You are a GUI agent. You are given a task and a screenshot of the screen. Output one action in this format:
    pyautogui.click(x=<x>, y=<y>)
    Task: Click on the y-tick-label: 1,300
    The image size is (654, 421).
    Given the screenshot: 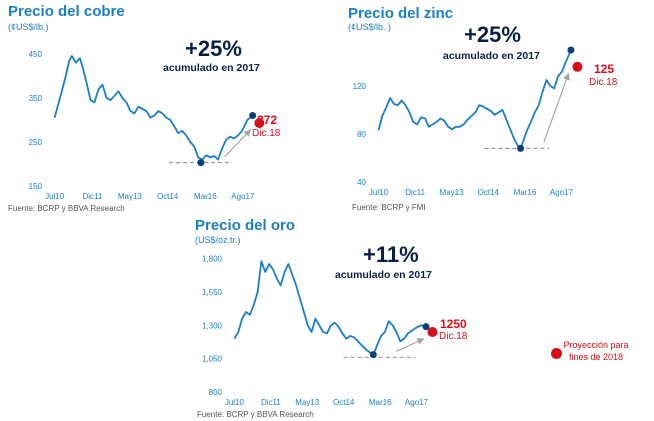 What is the action you would take?
    pyautogui.click(x=212, y=325)
    